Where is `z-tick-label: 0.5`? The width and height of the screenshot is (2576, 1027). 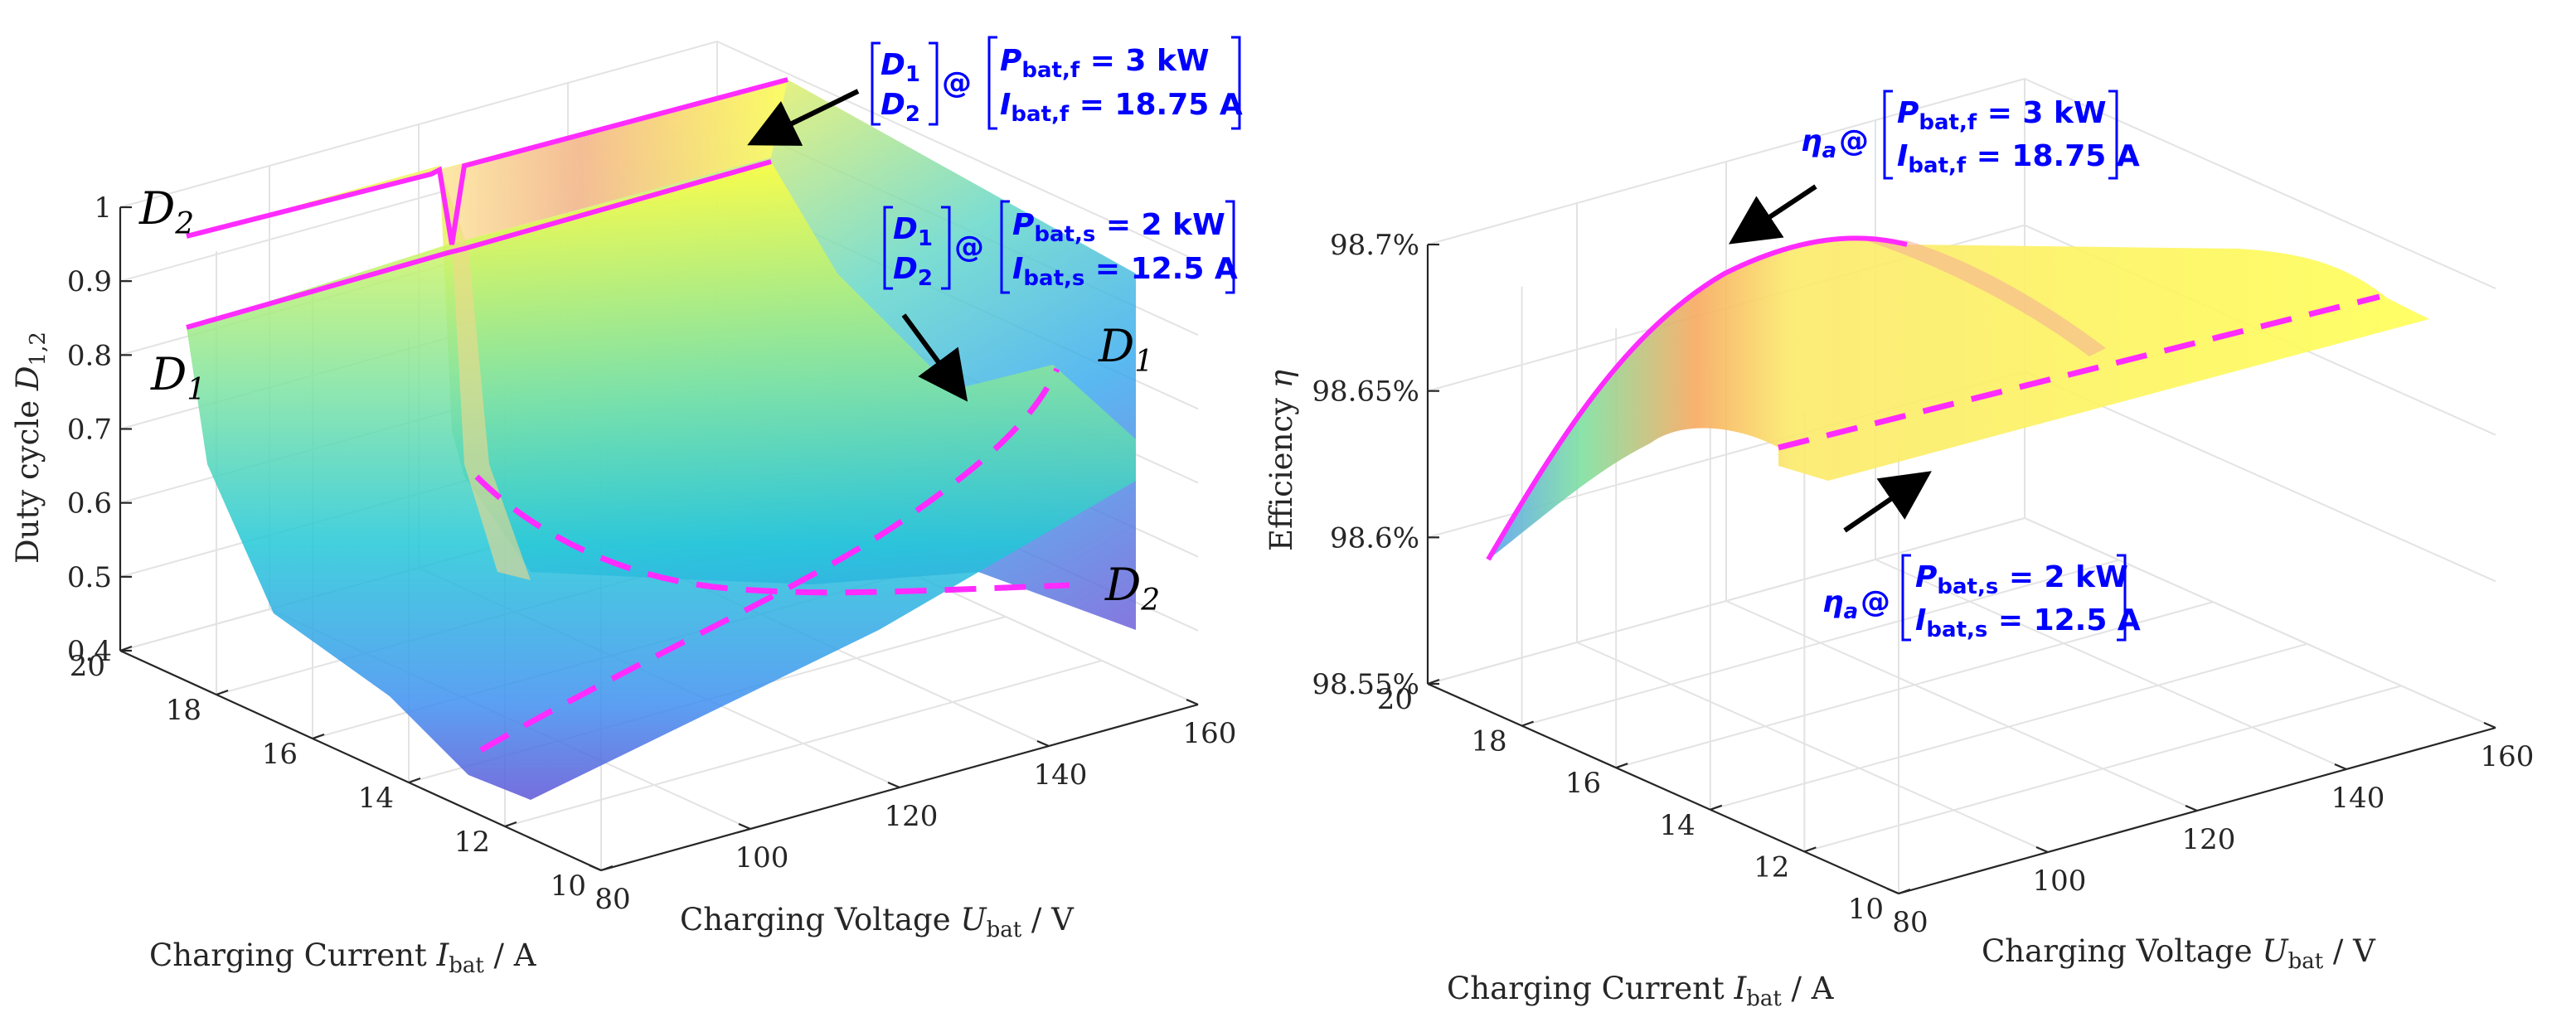 z-tick-label: 0.5 is located at coordinates (89, 577).